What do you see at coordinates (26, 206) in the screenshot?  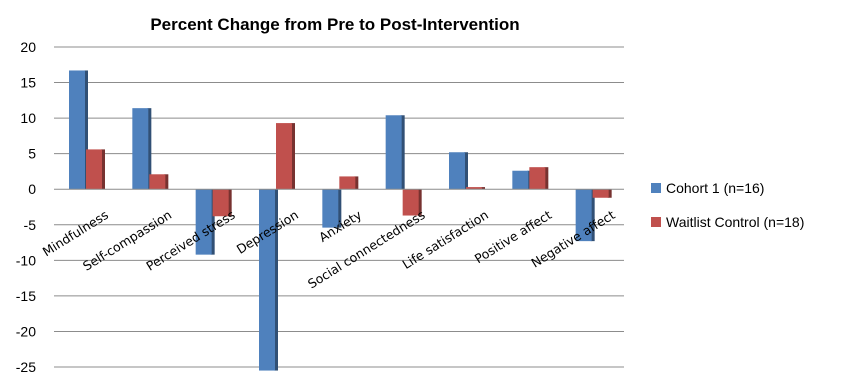 I see `y-axis-ticks: 20 15 10 5 0 -5 -10 -15 -20 -25` at bounding box center [26, 206].